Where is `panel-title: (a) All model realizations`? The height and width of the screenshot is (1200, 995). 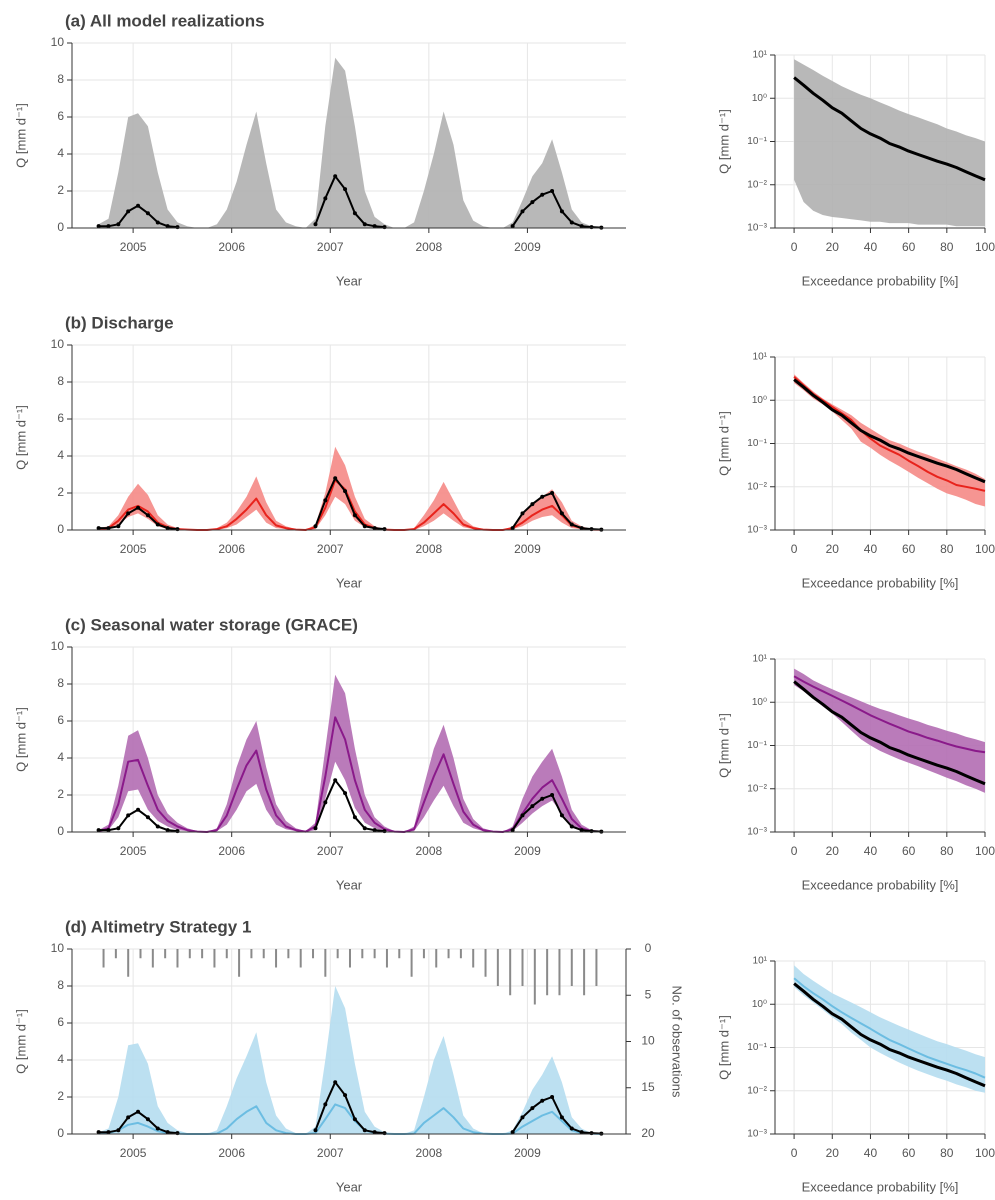
panel-title: (a) All model realizations is located at coordinates (165, 20).